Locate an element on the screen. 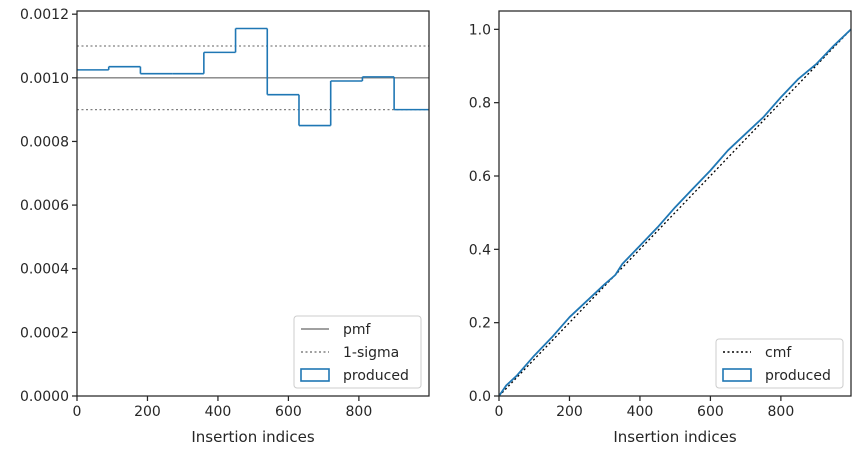 The width and height of the screenshot is (861, 455). y-tick-label: 0.0010 is located at coordinates (44, 79).